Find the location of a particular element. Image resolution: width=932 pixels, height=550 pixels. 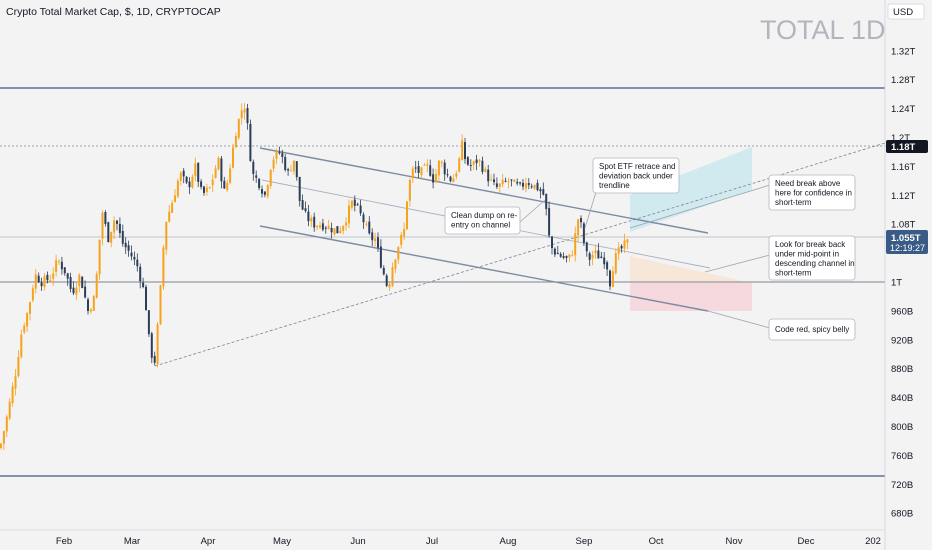

y-tick-label: 760B is located at coordinates (902, 456).